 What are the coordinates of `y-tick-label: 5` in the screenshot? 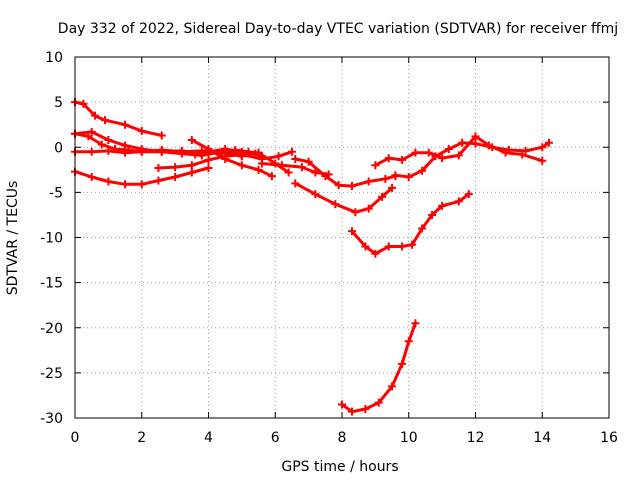 It's located at (58, 103).